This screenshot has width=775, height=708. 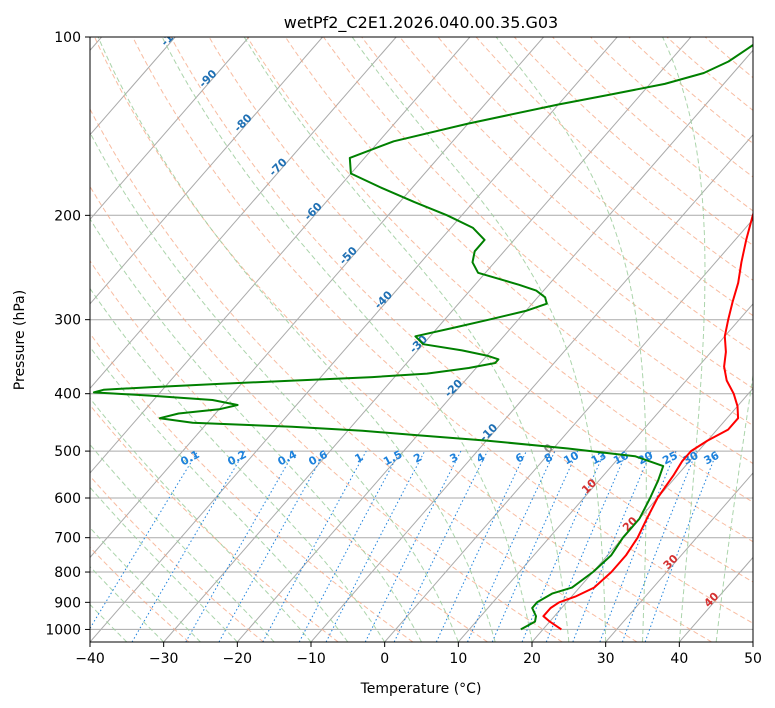 I want to click on x-tick-label: 50, so click(x=753, y=659).